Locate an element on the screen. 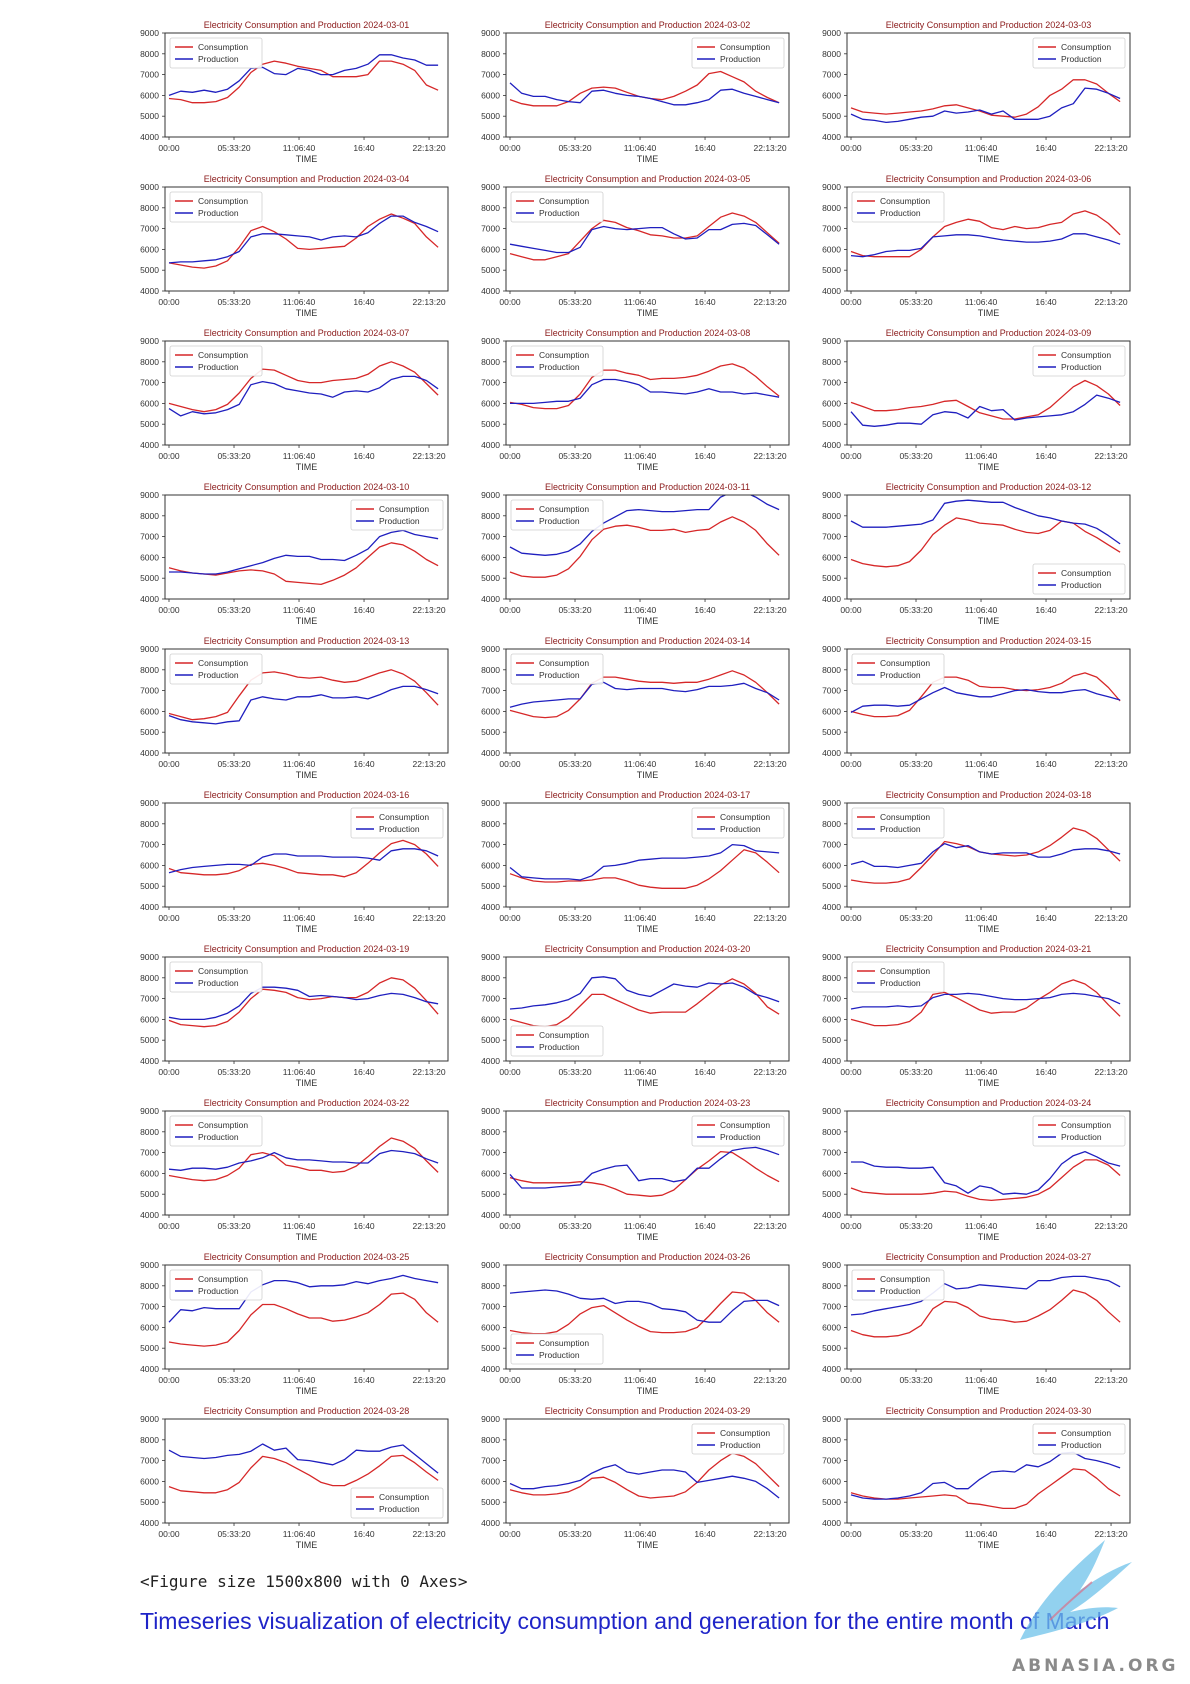 The height and width of the screenshot is (1684, 1190). production-series-line is located at coordinates (303, 396).